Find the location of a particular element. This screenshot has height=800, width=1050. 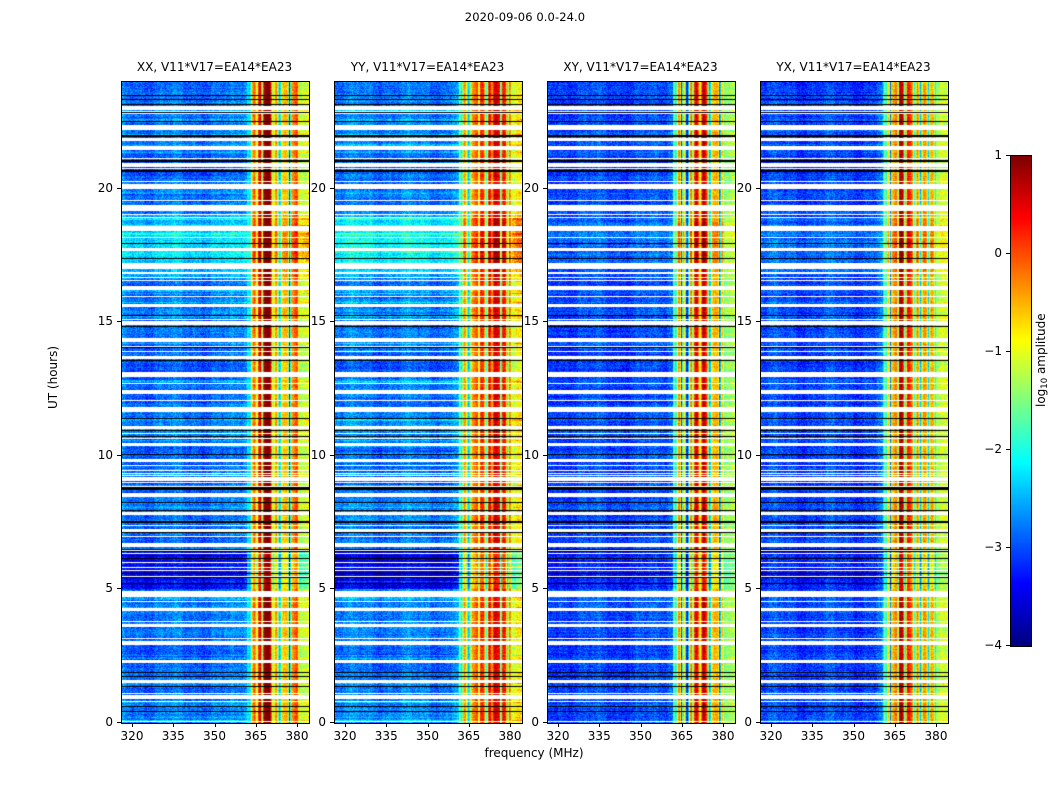

x-axis-label: frequency (MHz) is located at coordinates (534, 753).